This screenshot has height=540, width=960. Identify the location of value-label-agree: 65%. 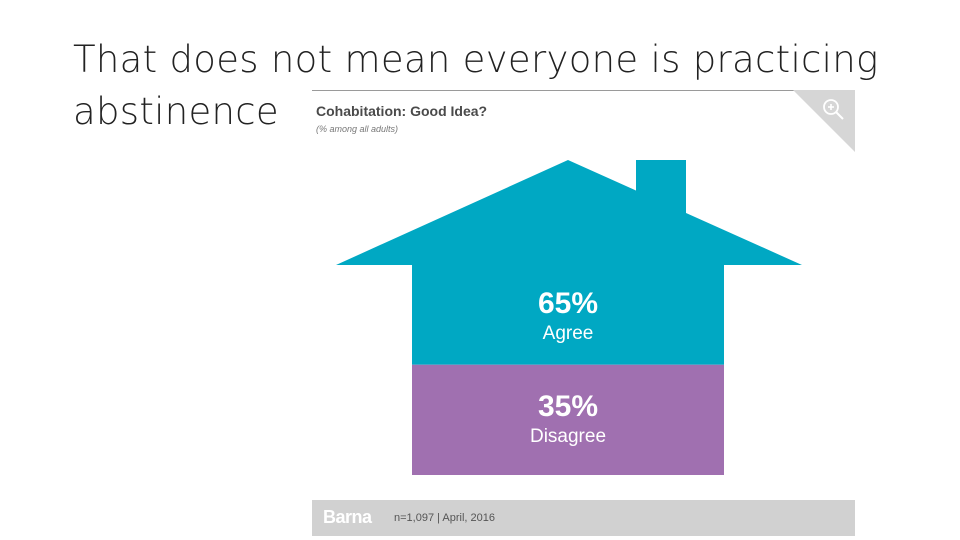
(568, 303).